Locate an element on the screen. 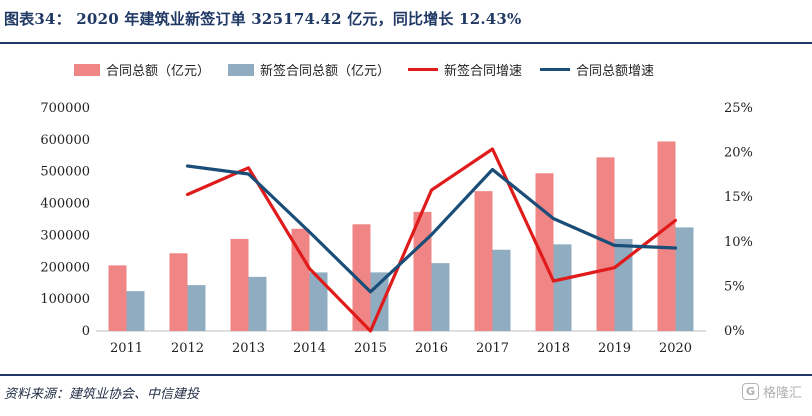 This screenshot has width=812, height=416. bar-new-2011 is located at coordinates (135, 311).